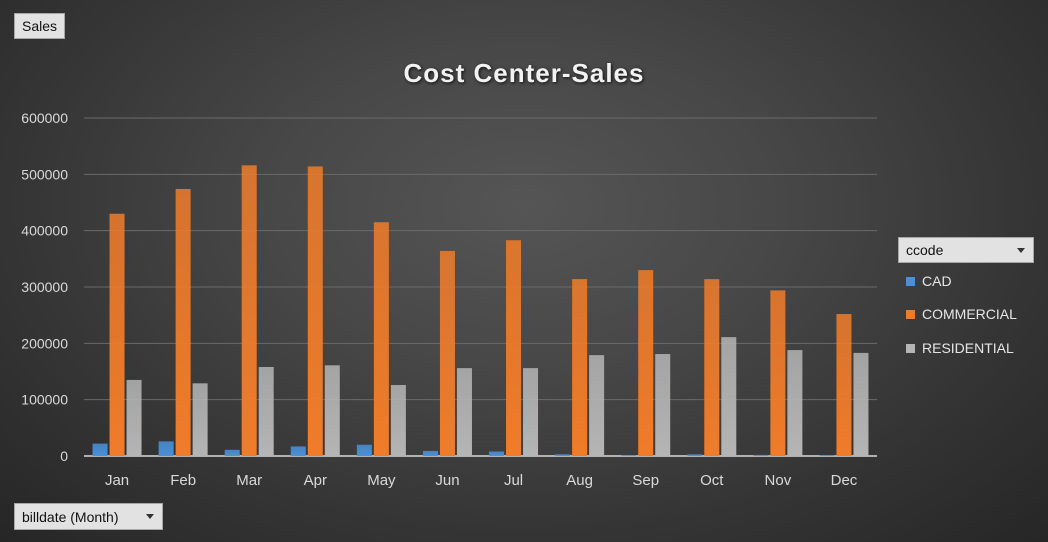 The width and height of the screenshot is (1048, 542). I want to click on legend-field-dropdown: ccode, so click(966, 250).